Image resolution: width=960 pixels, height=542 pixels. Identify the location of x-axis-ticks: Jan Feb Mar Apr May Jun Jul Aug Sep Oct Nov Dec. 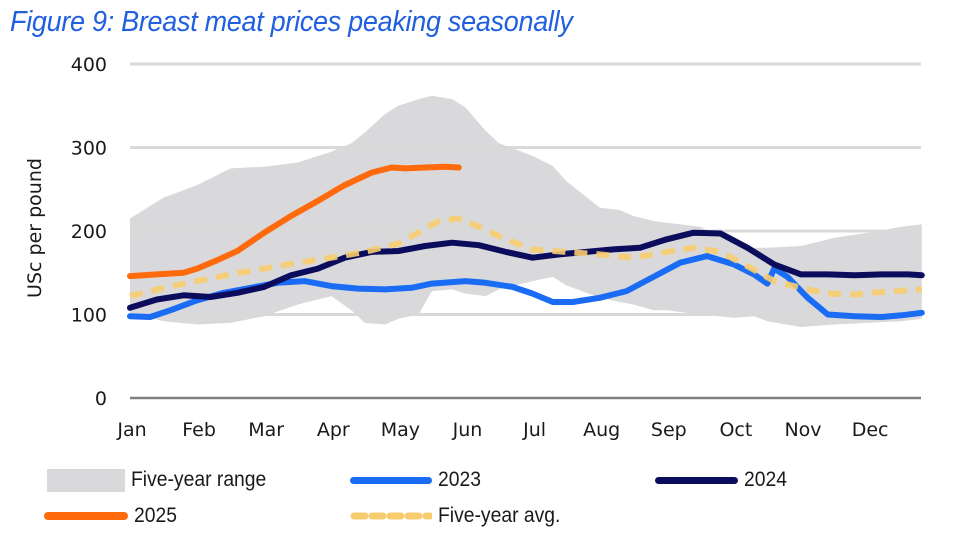
(502, 430).